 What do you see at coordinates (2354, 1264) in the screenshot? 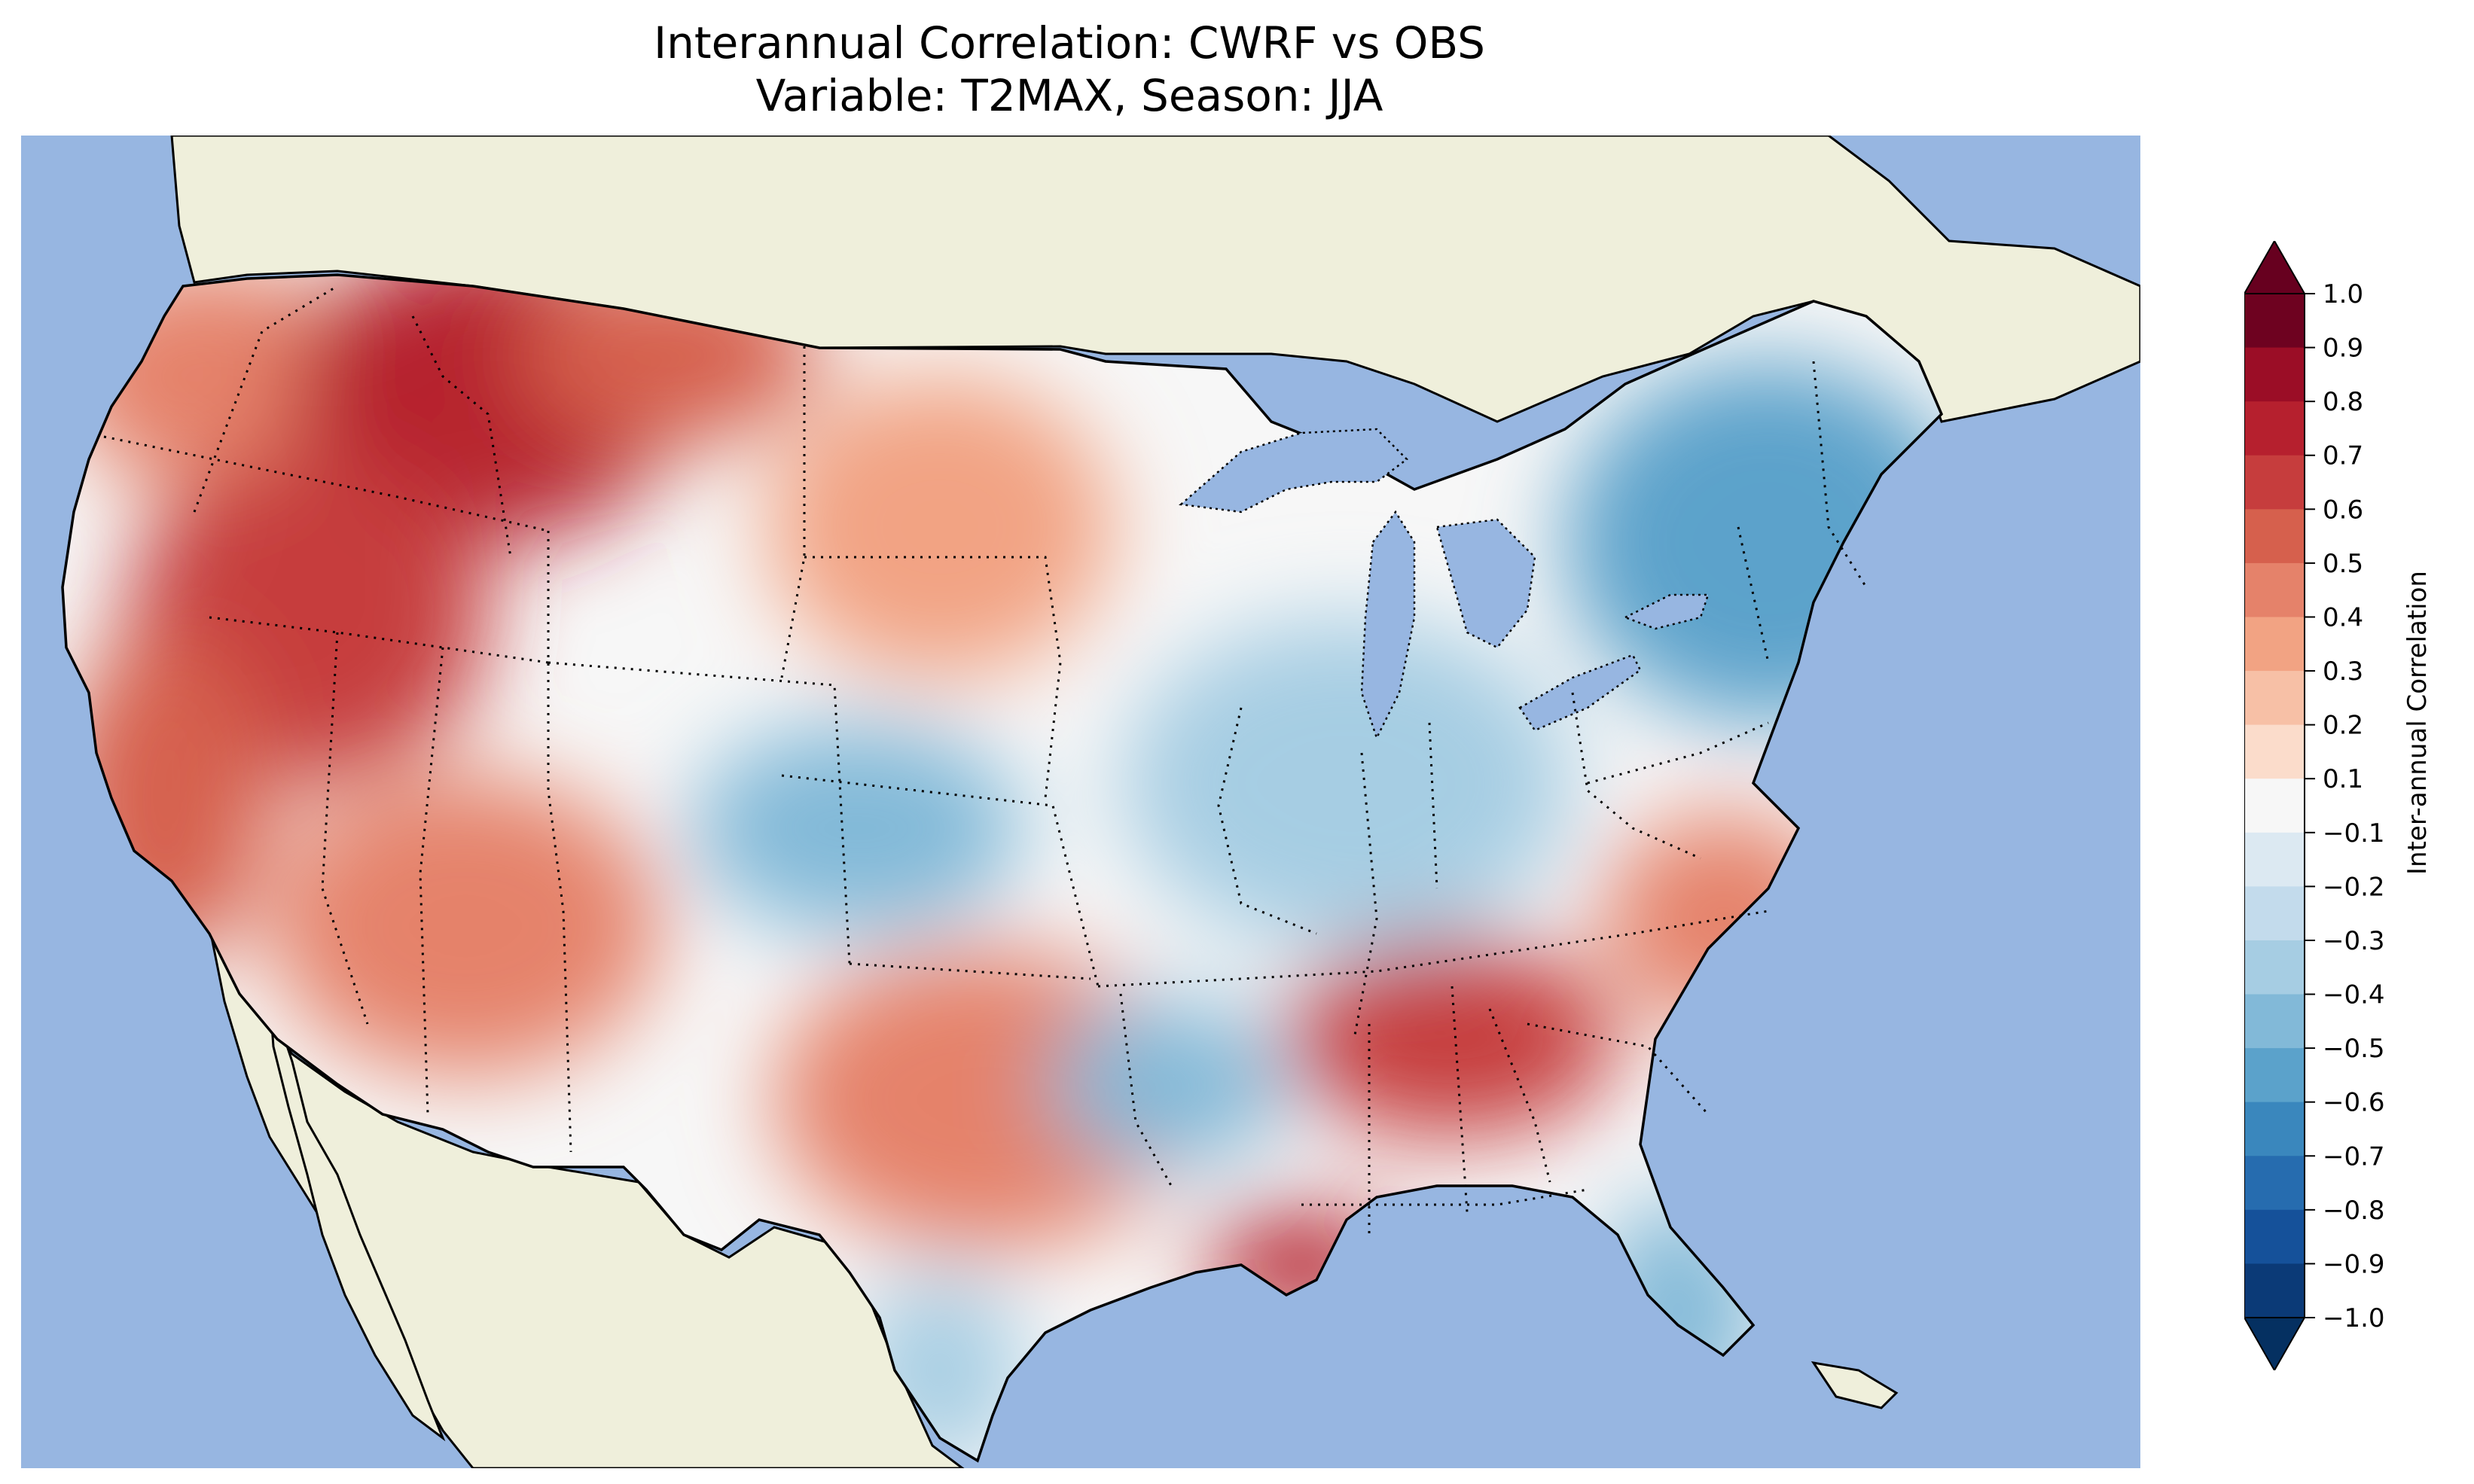
I see `colorbar-tick-label: −0.9` at bounding box center [2354, 1264].